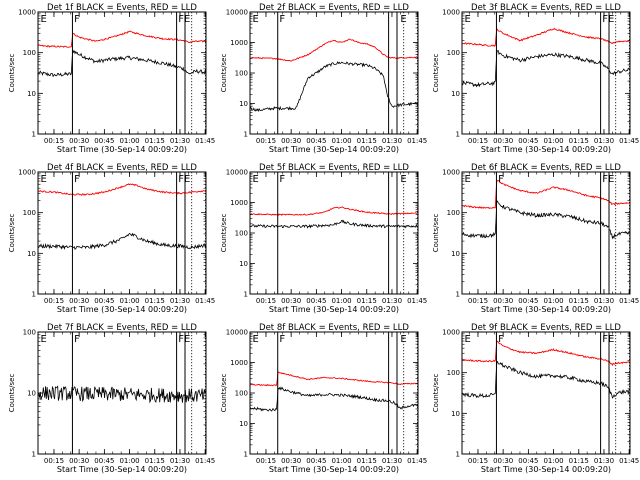 Image resolution: width=640 pixels, height=480 pixels. Describe the element at coordinates (334, 168) in the screenshot. I see `panel-title: Det 5f BLACK = Events, RED = LLD` at that location.